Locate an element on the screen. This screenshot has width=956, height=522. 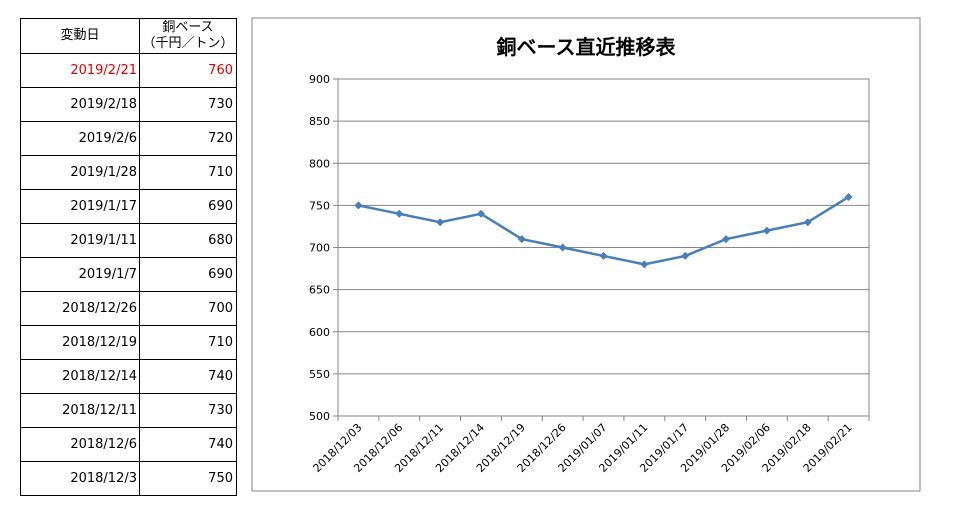
row-date: 2018/12/19 is located at coordinates (80, 342).